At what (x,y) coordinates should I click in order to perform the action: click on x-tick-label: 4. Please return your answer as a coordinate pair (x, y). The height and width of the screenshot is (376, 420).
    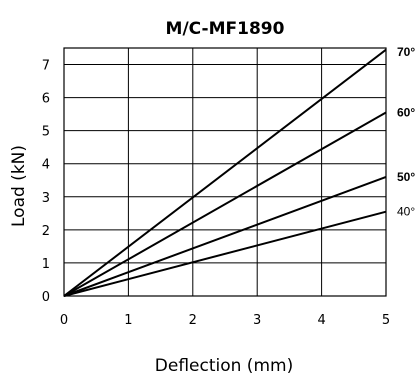
    Looking at the image, I should click on (321, 320).